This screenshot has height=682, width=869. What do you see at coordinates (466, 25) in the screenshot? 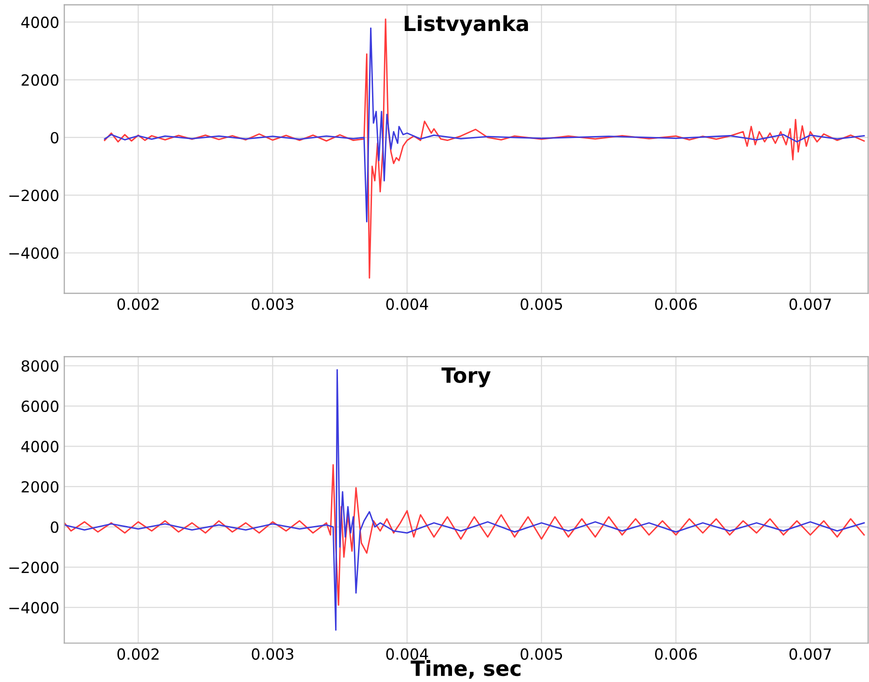
I see `chart-title: Listvyanka` at bounding box center [466, 25].